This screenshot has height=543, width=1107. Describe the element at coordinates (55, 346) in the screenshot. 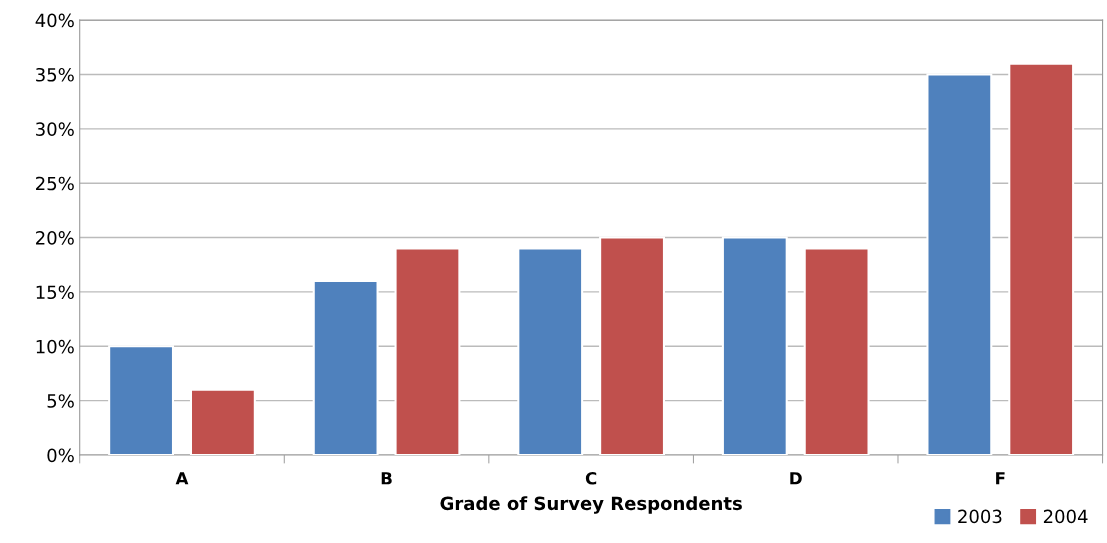

I see `y-tick-label: 10%` at that location.